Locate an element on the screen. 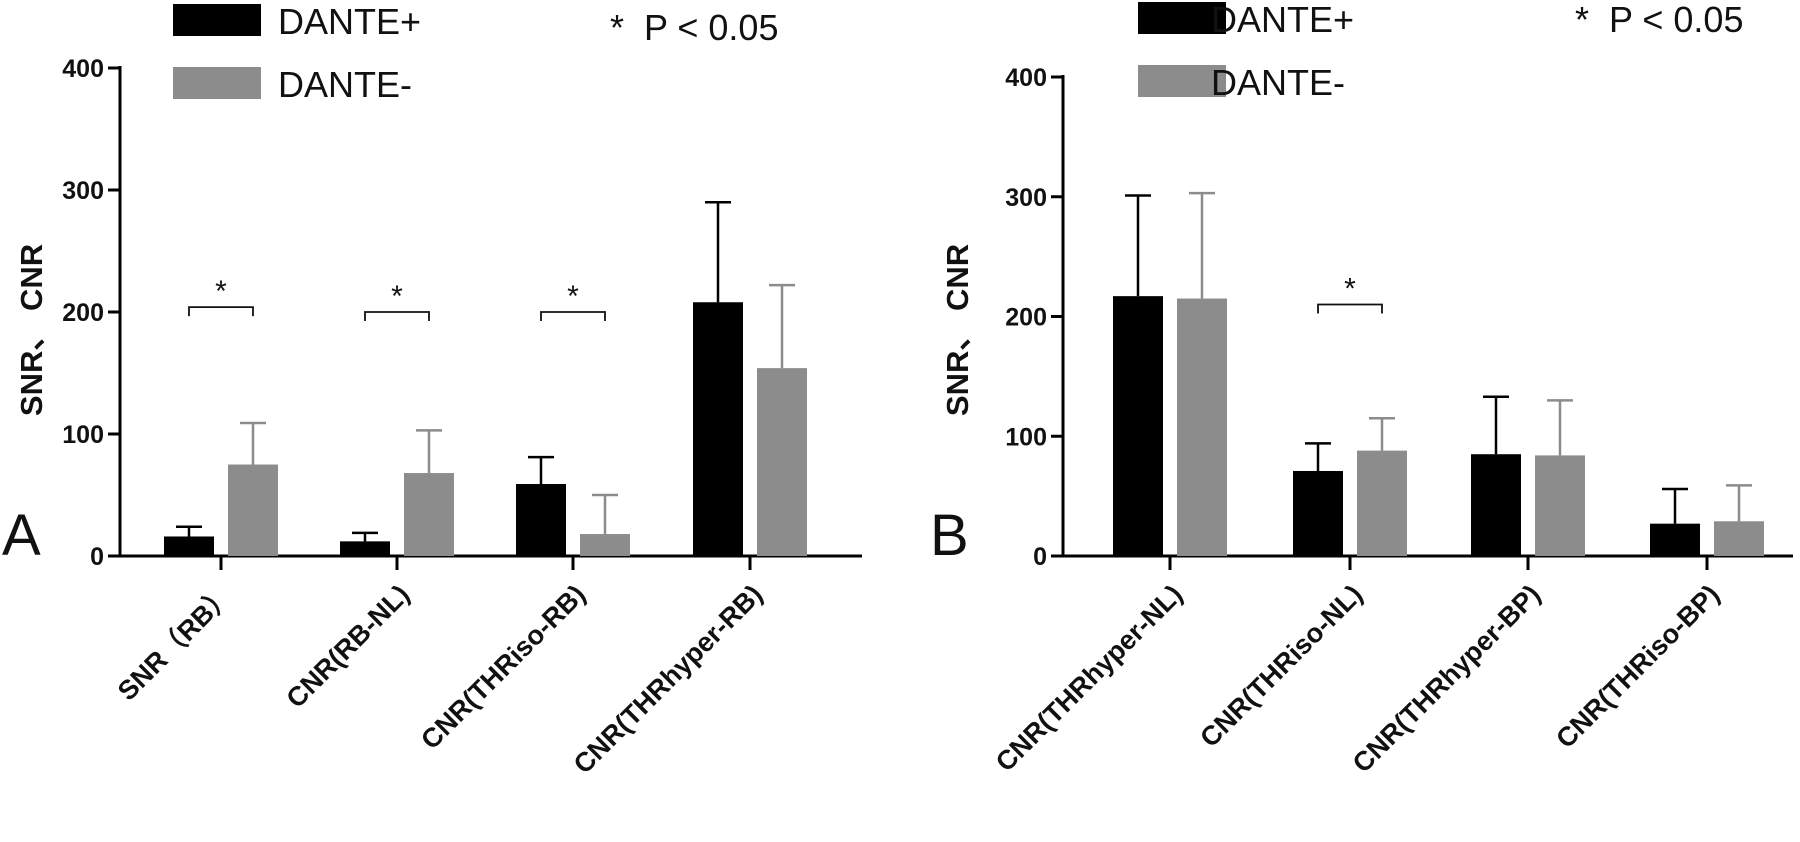  significance-note-a: * P < 0.05 is located at coordinates (694, 27).